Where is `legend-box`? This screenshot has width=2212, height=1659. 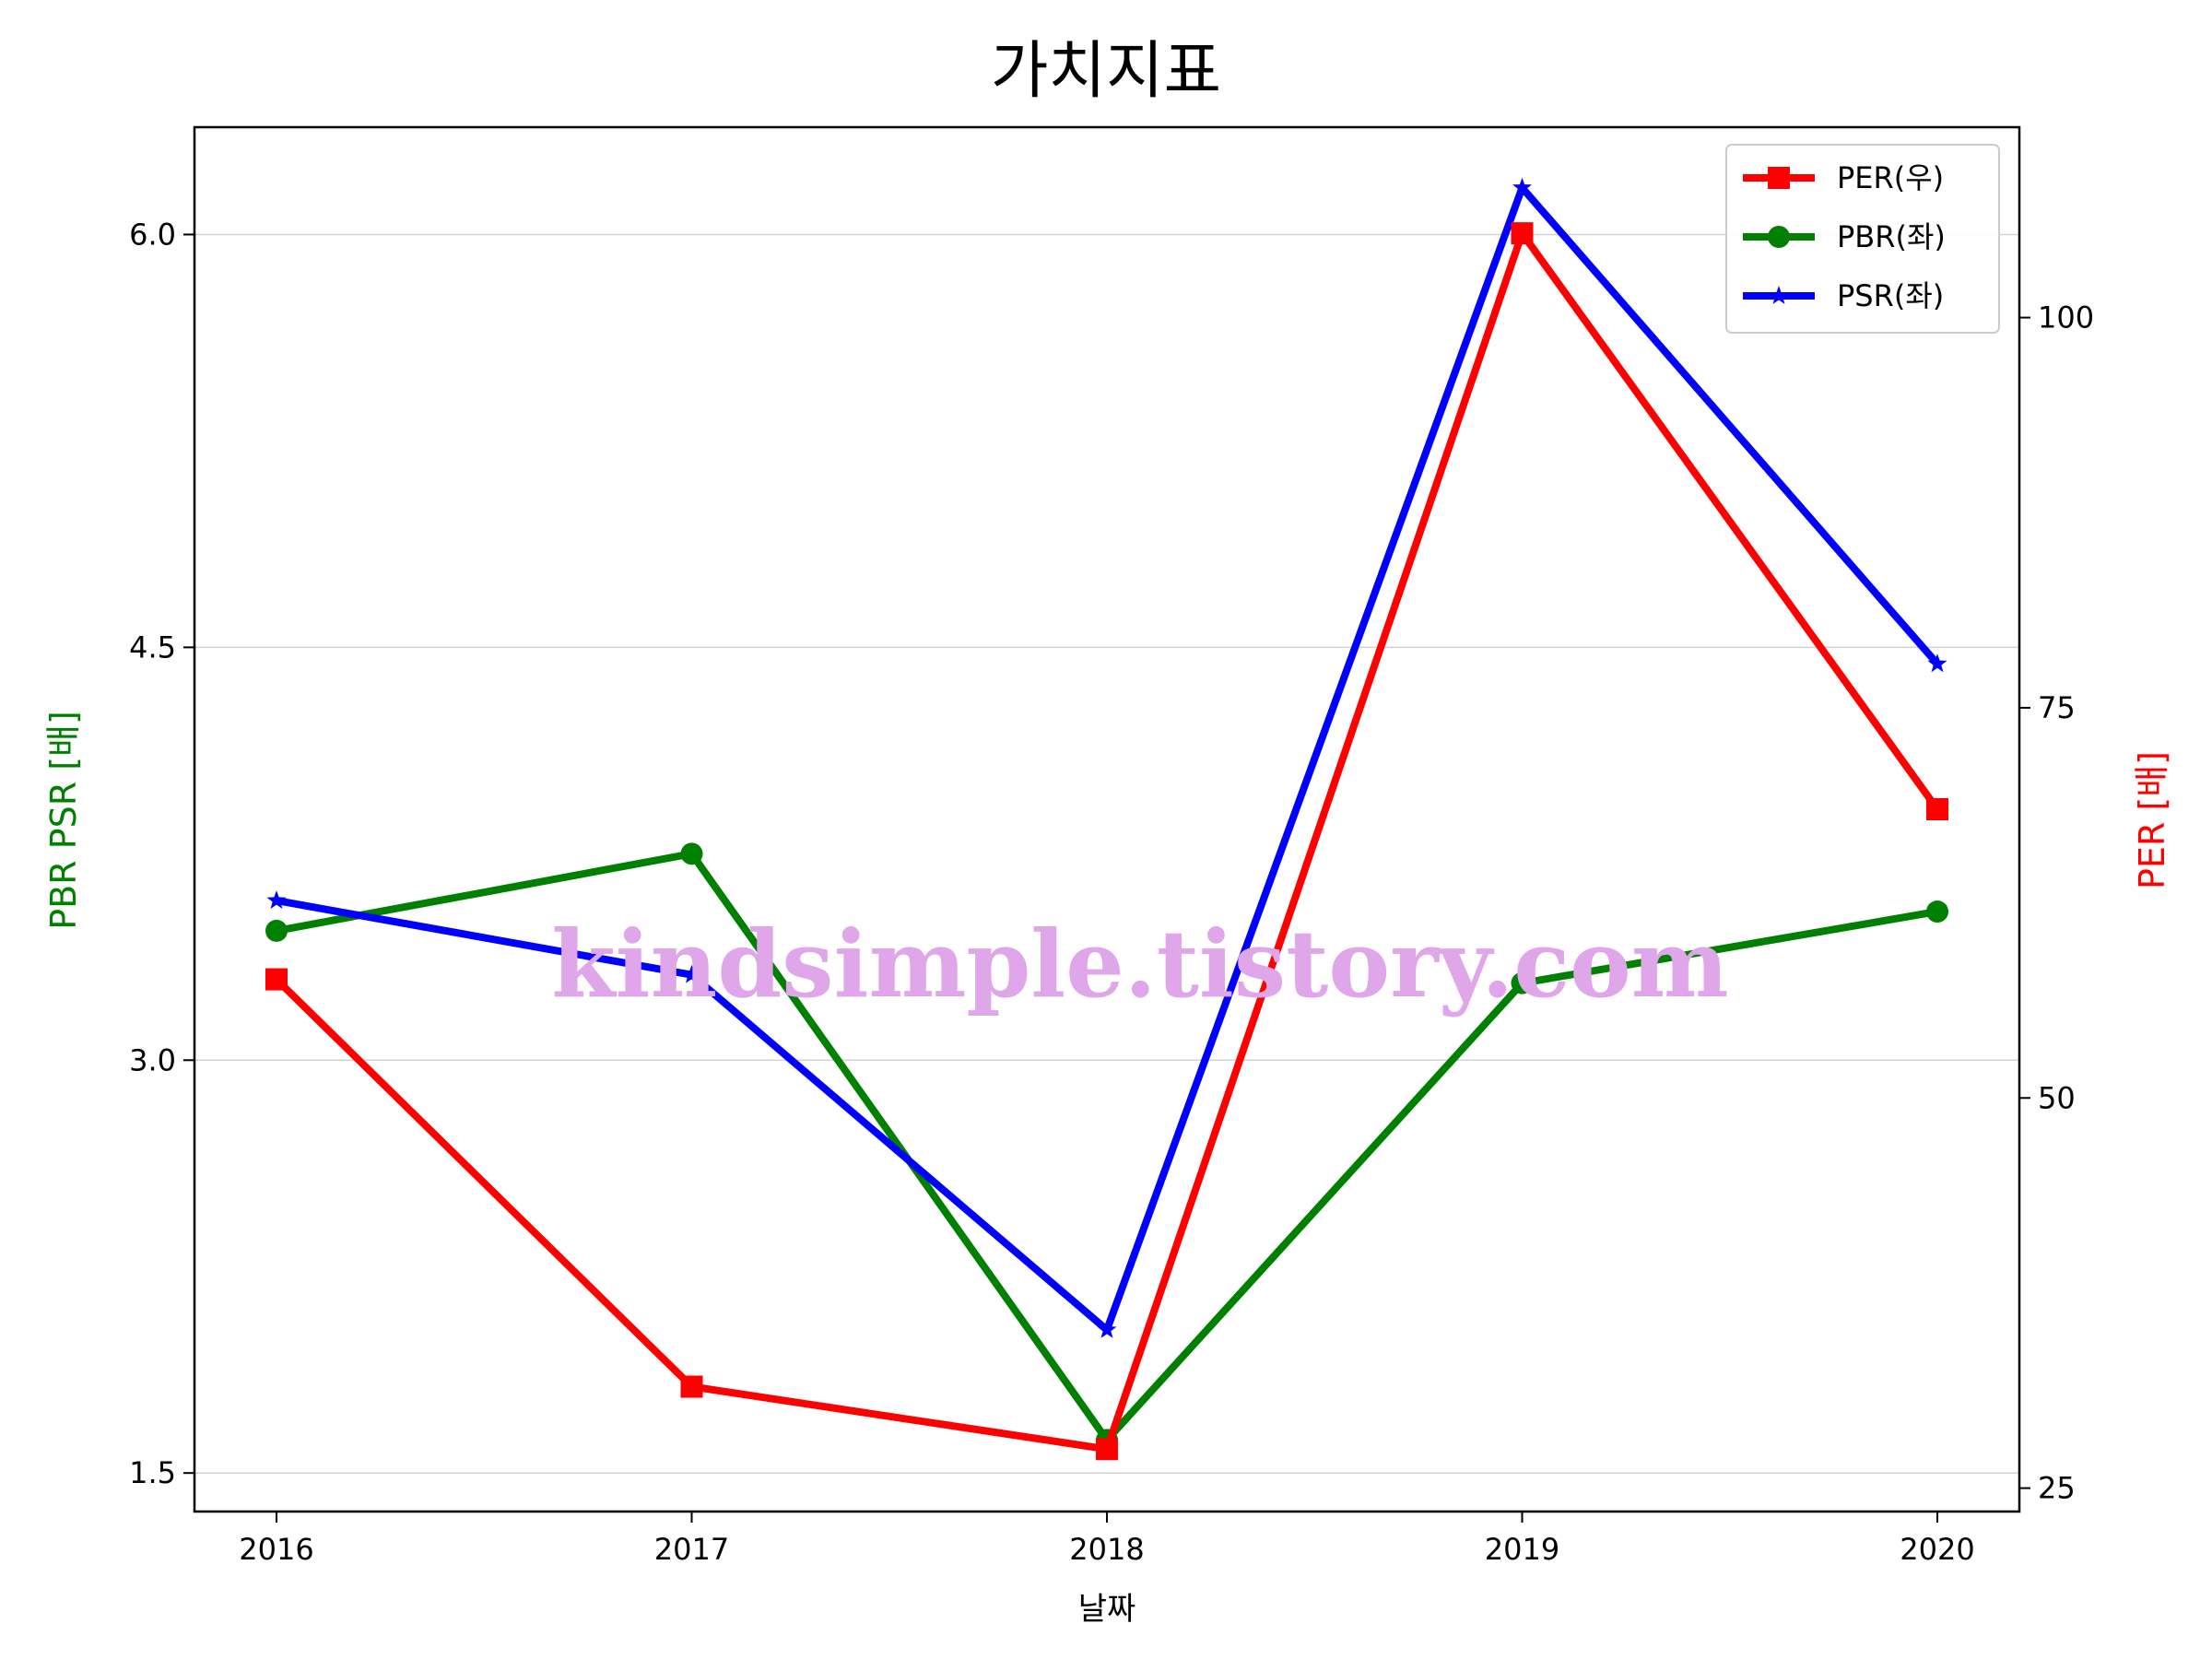 legend-box is located at coordinates (1862, 239).